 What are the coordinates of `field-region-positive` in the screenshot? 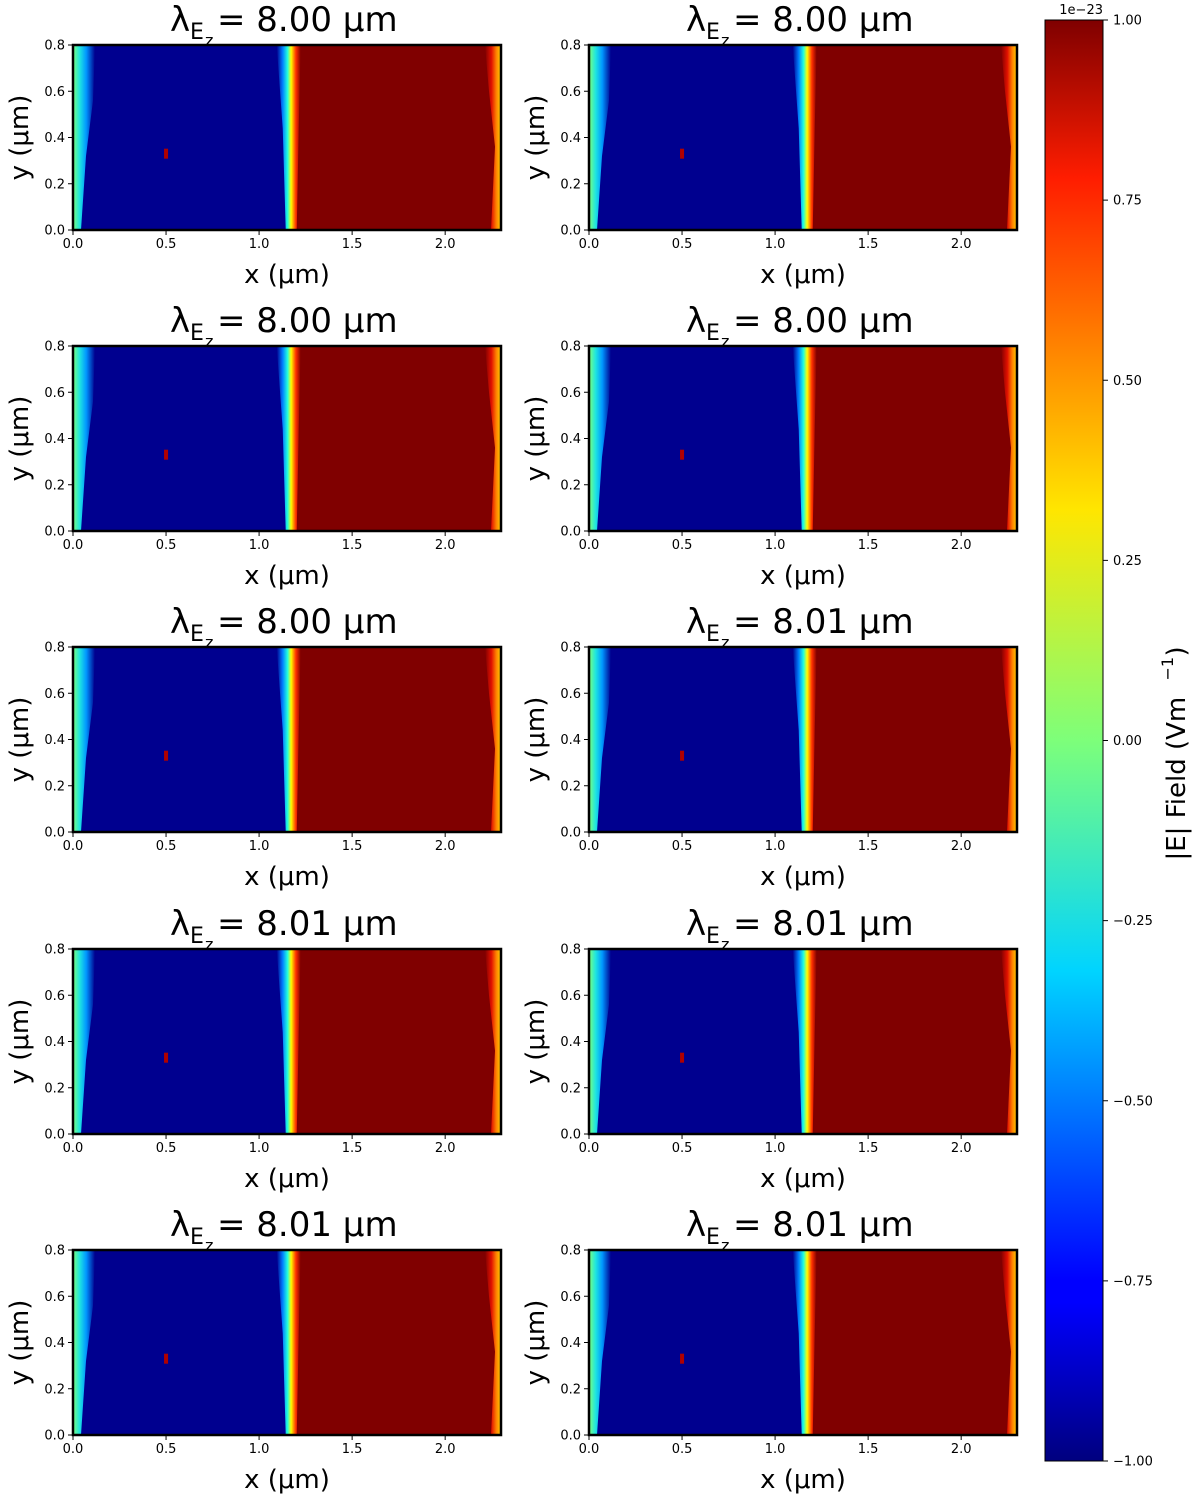 It's located at (911, 1041).